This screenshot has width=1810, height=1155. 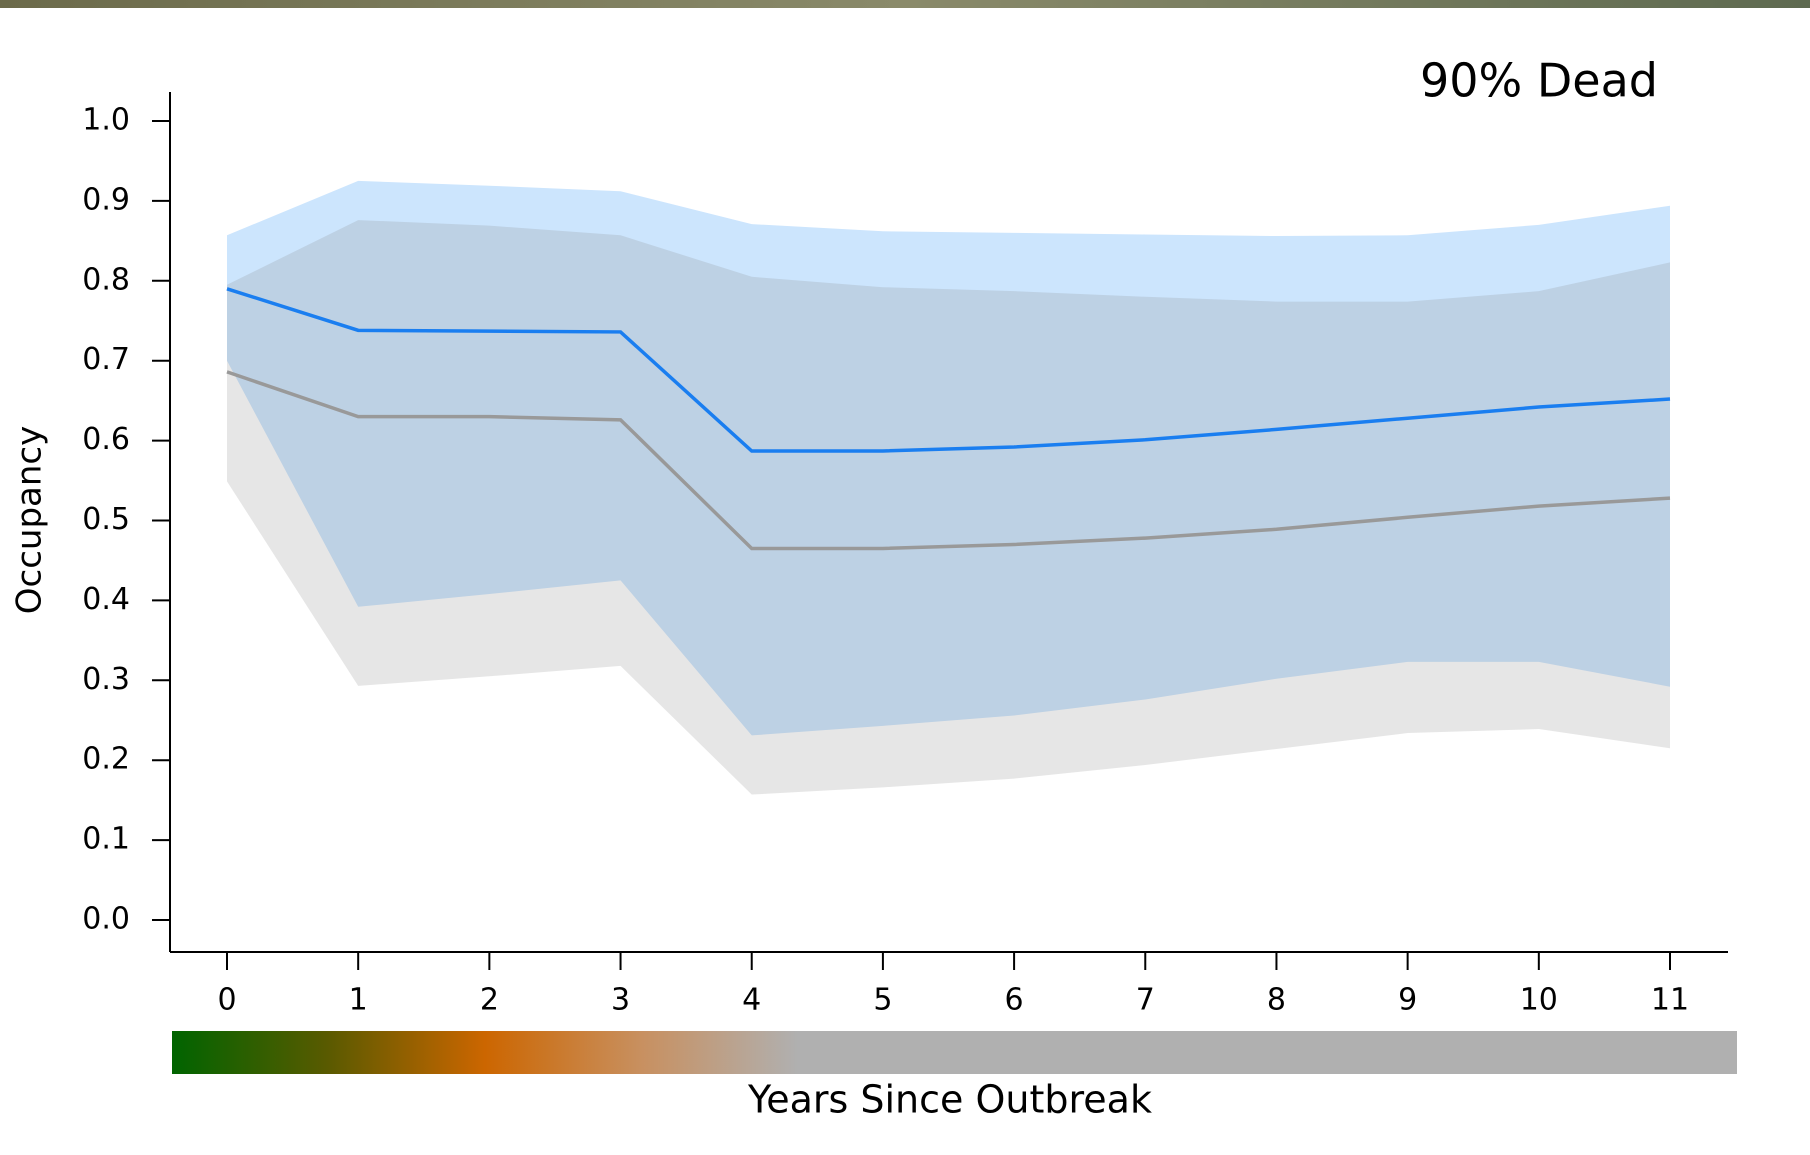 What do you see at coordinates (106, 199) in the screenshot?
I see `y-tick-label: 0.9` at bounding box center [106, 199].